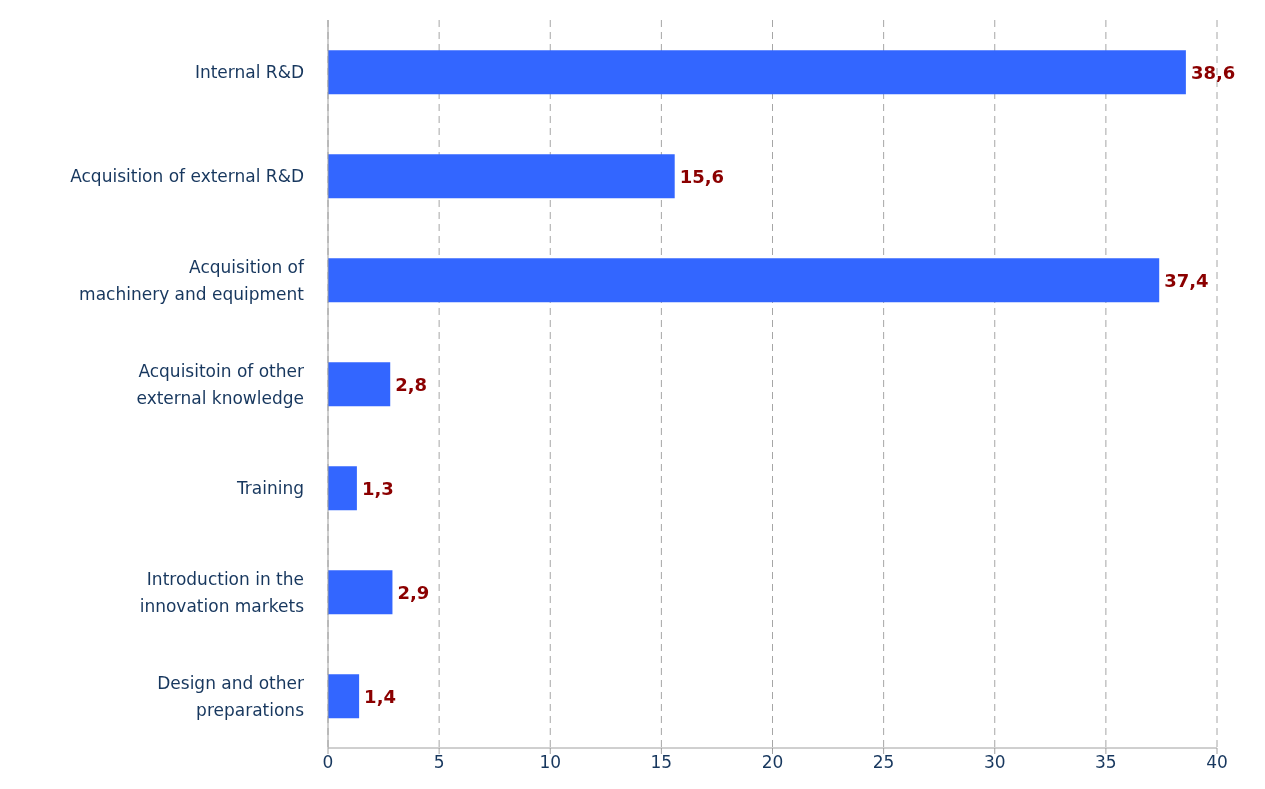  I want to click on y-tick-label: Design and other preparations, so click(231, 696).